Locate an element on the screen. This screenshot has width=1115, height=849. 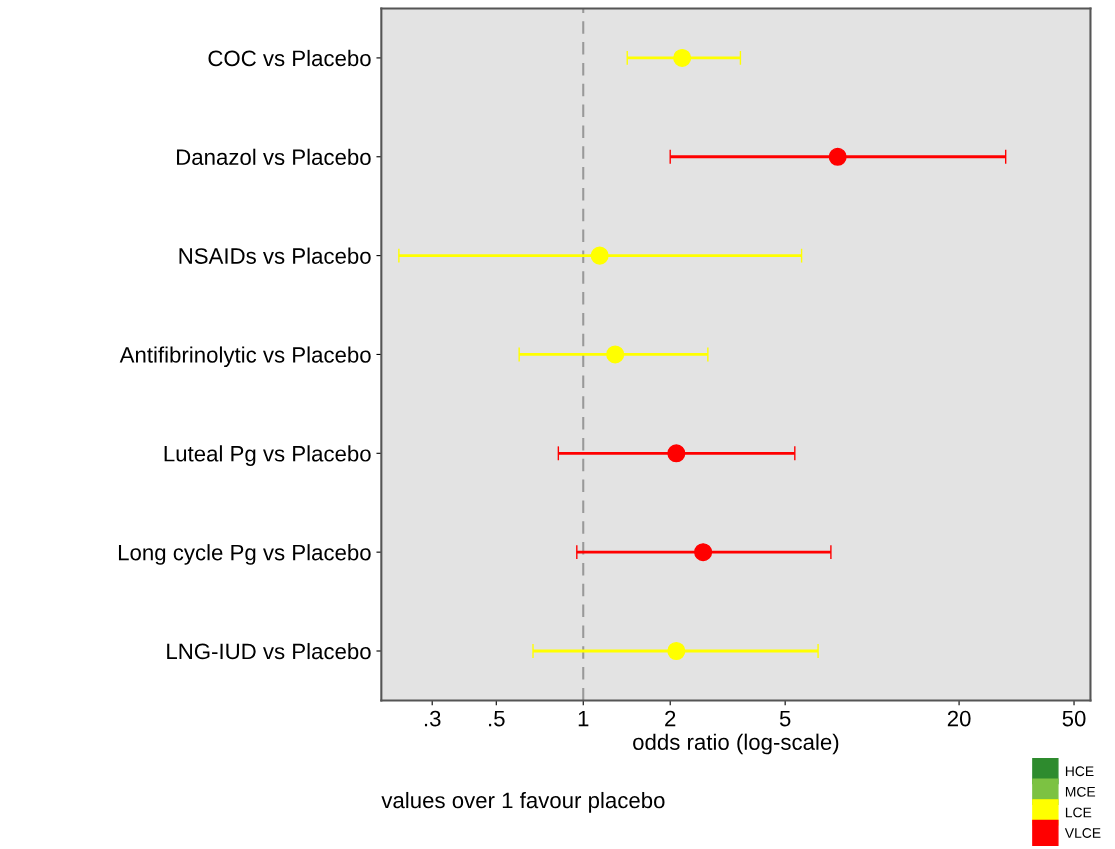
x-tick-label: 50 is located at coordinates (1074, 718).